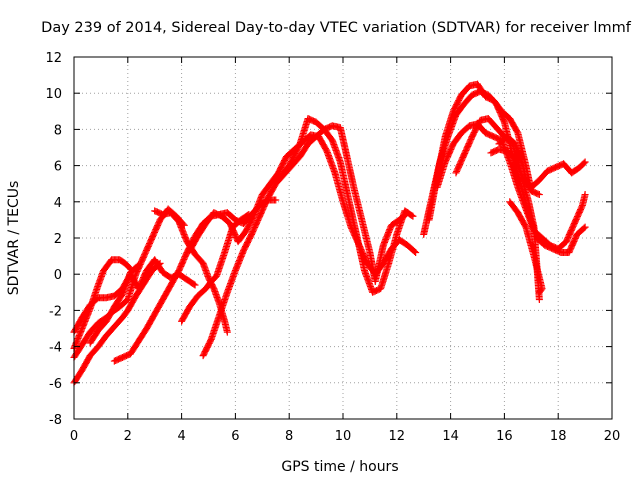  I want to click on x-tick-label: 6, so click(235, 436).